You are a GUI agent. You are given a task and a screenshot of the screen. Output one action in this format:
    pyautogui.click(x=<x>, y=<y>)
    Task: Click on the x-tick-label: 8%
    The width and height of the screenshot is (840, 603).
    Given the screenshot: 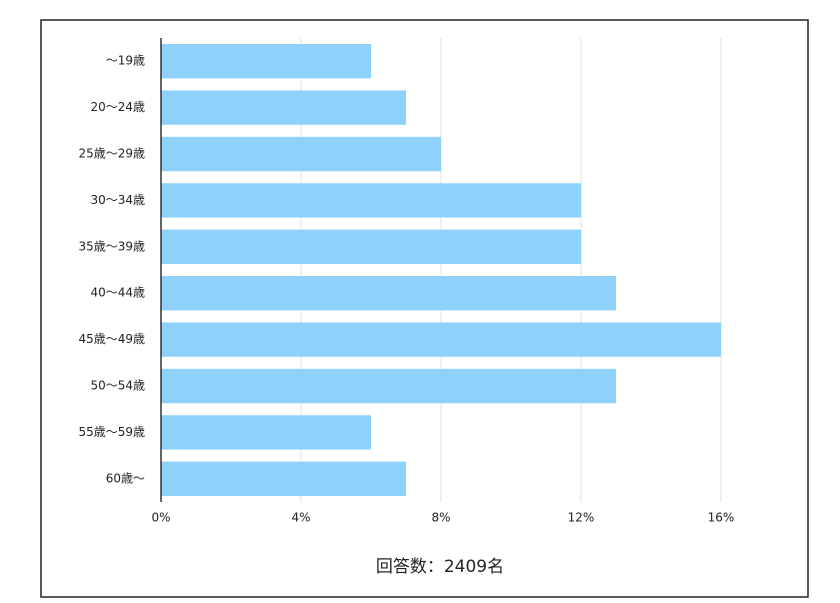 What is the action you would take?
    pyautogui.click(x=440, y=518)
    